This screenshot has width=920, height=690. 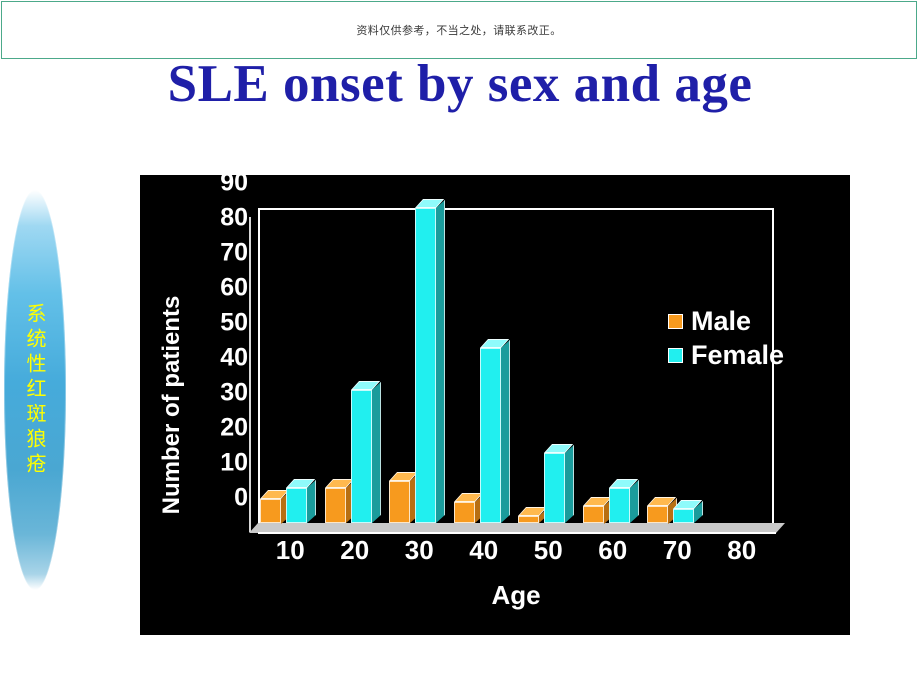 I want to click on x-axis-title: Age, so click(x=516, y=595).